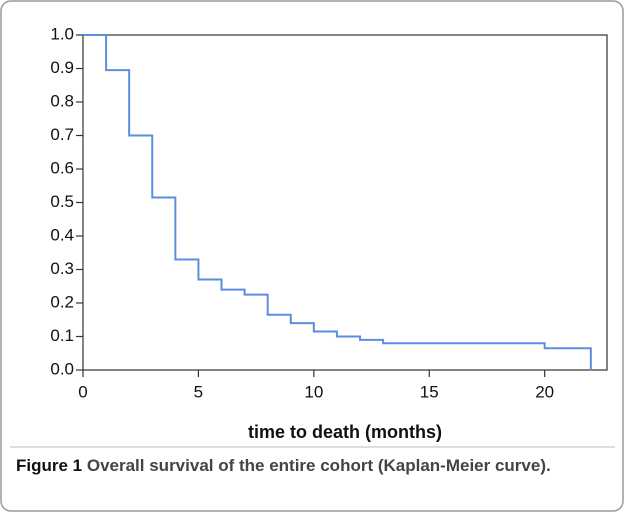  Describe the element at coordinates (198, 391) in the screenshot. I see `x-tick-label: 5` at that location.